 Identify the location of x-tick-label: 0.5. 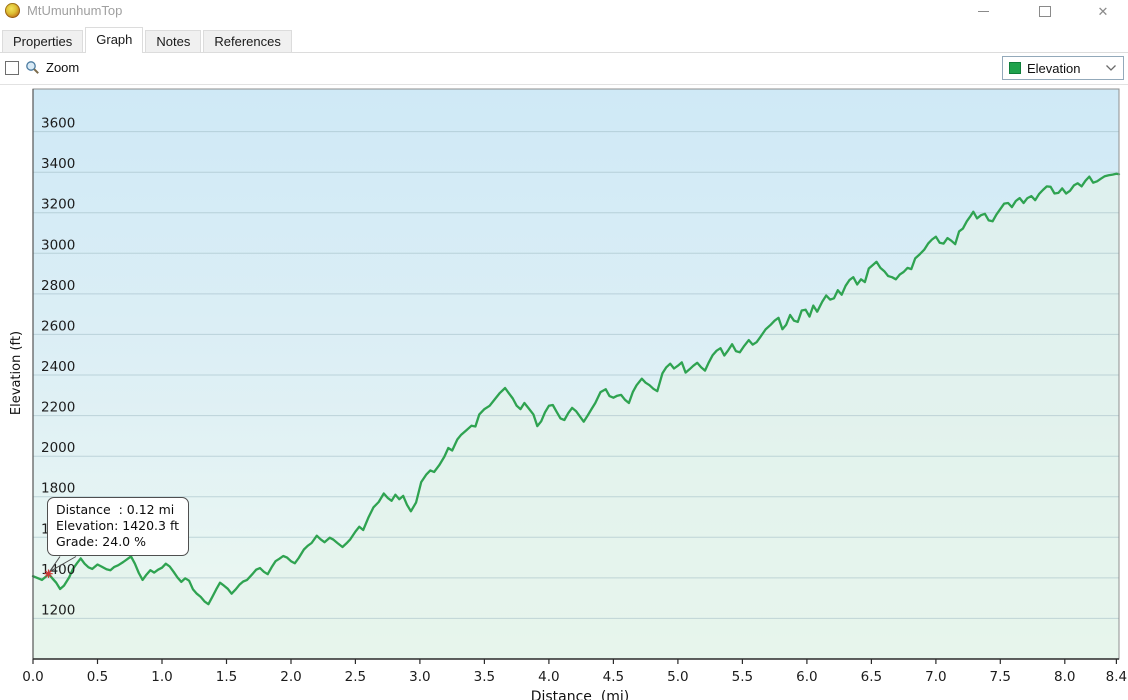
(97, 677).